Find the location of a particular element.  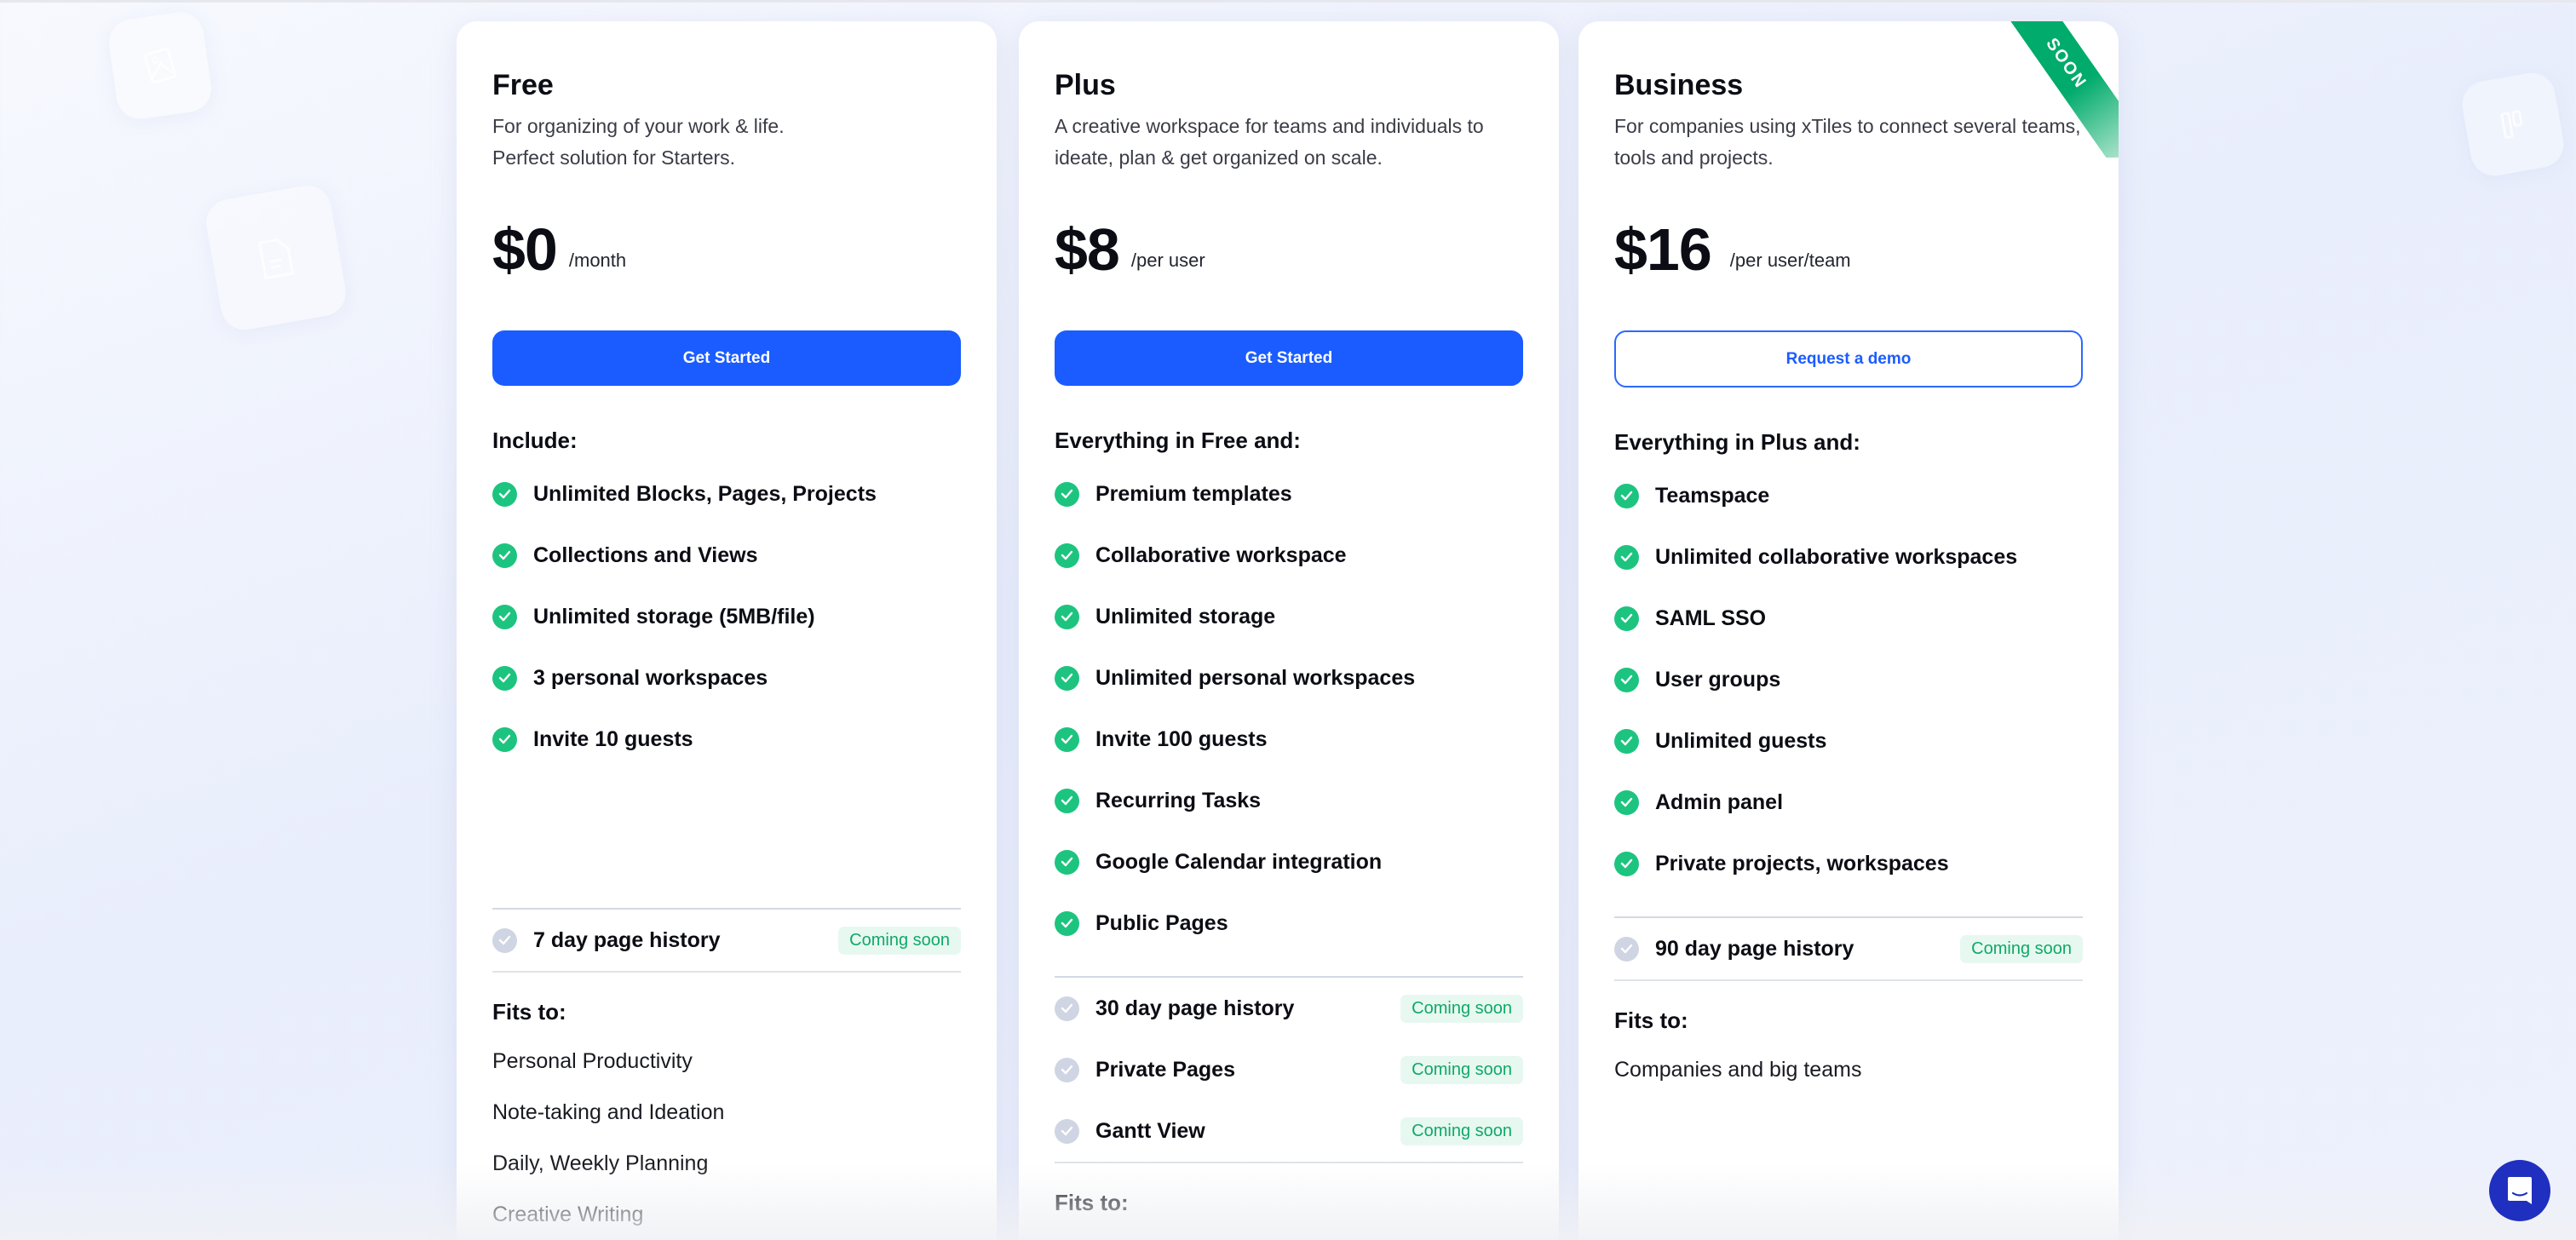

background-tile-document is located at coordinates (276, 257).